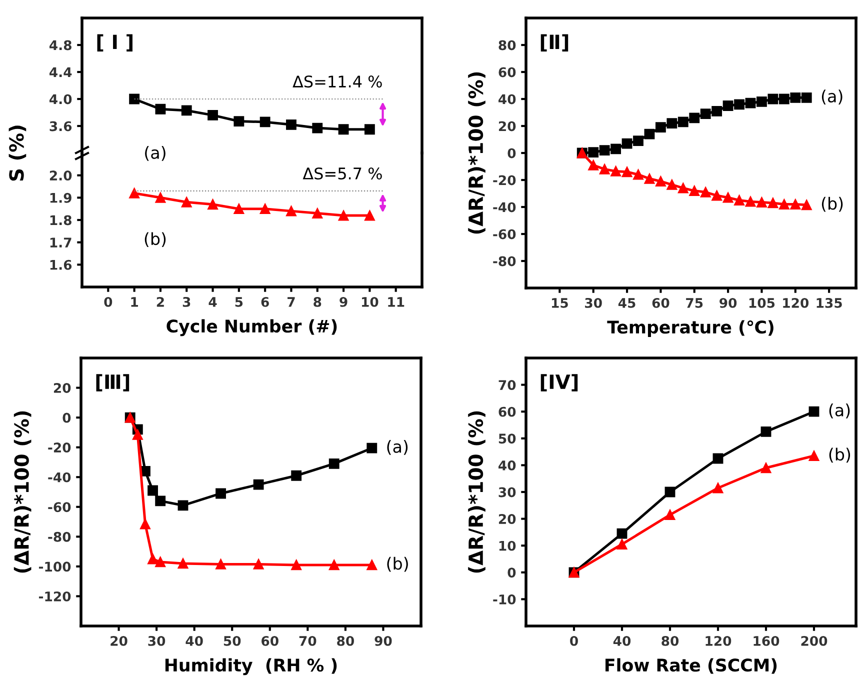  Describe the element at coordinates (134, 302) in the screenshot. I see `x-tick-label: 1` at that location.